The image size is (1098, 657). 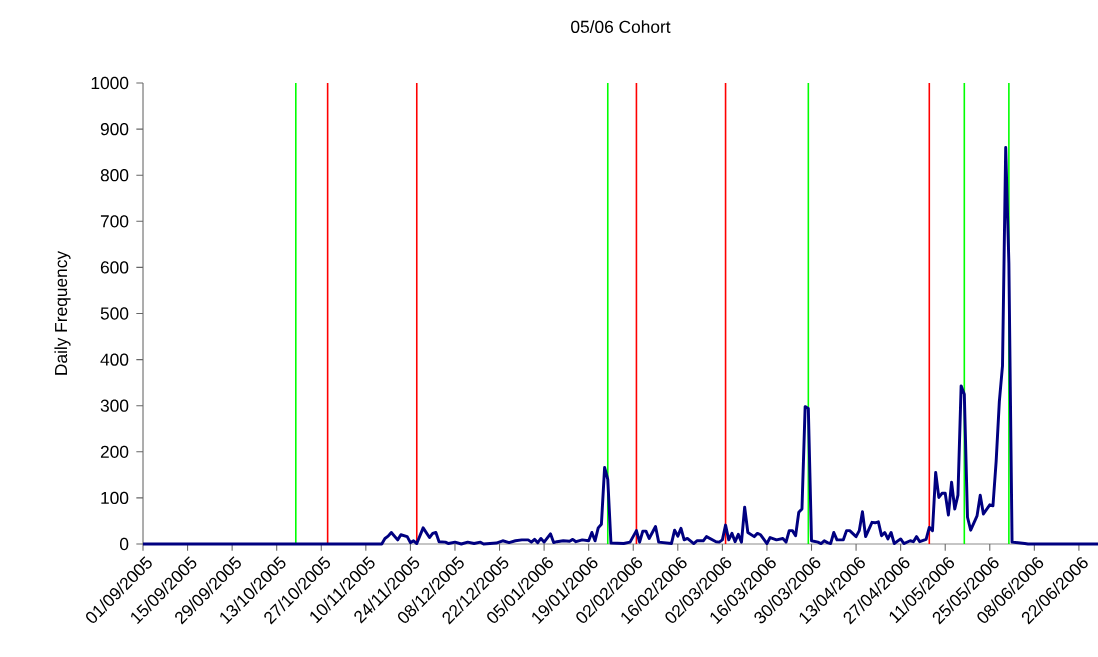 I want to click on y-axis-title: Daily Frequency, so click(x=62, y=312).